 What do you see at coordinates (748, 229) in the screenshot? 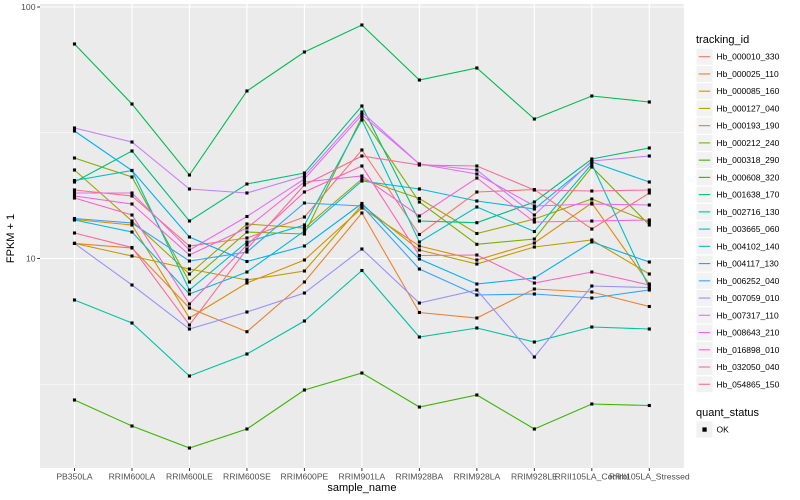
I see `svg-text: Hb_003665_060` at bounding box center [748, 229].